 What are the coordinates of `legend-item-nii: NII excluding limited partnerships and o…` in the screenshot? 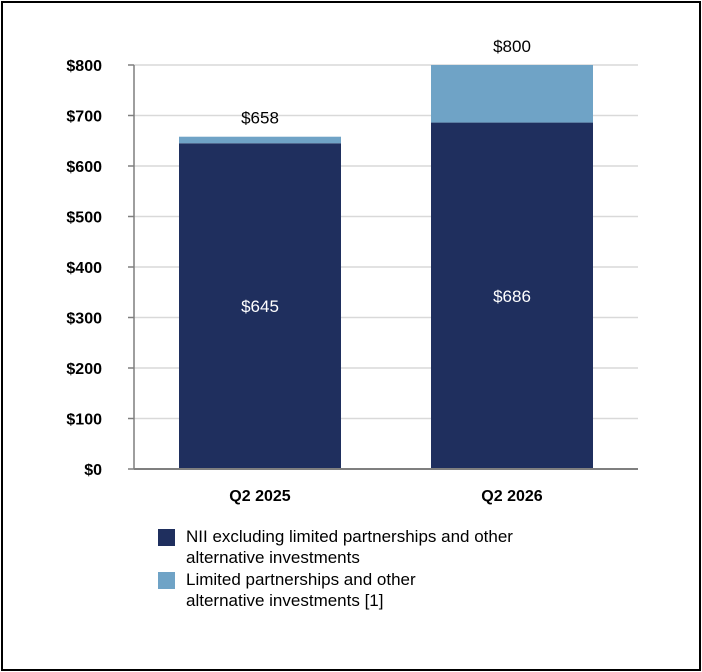 It's located at (368, 547).